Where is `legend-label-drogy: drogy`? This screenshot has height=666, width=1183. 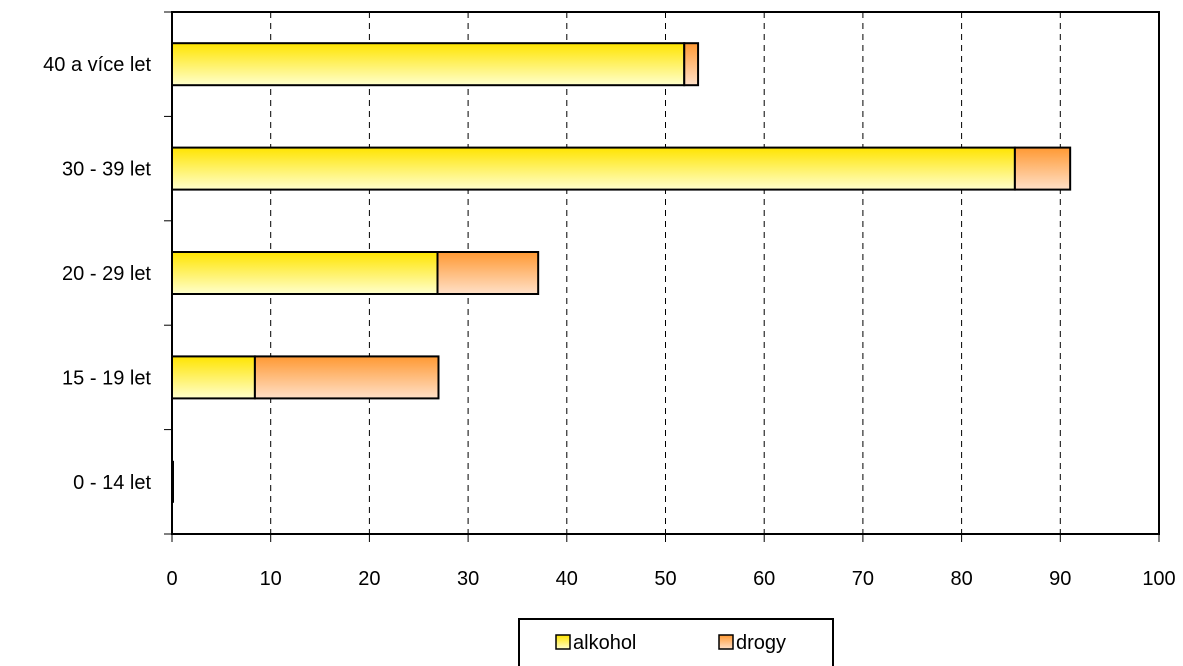 legend-label-drogy: drogy is located at coordinates (761, 643).